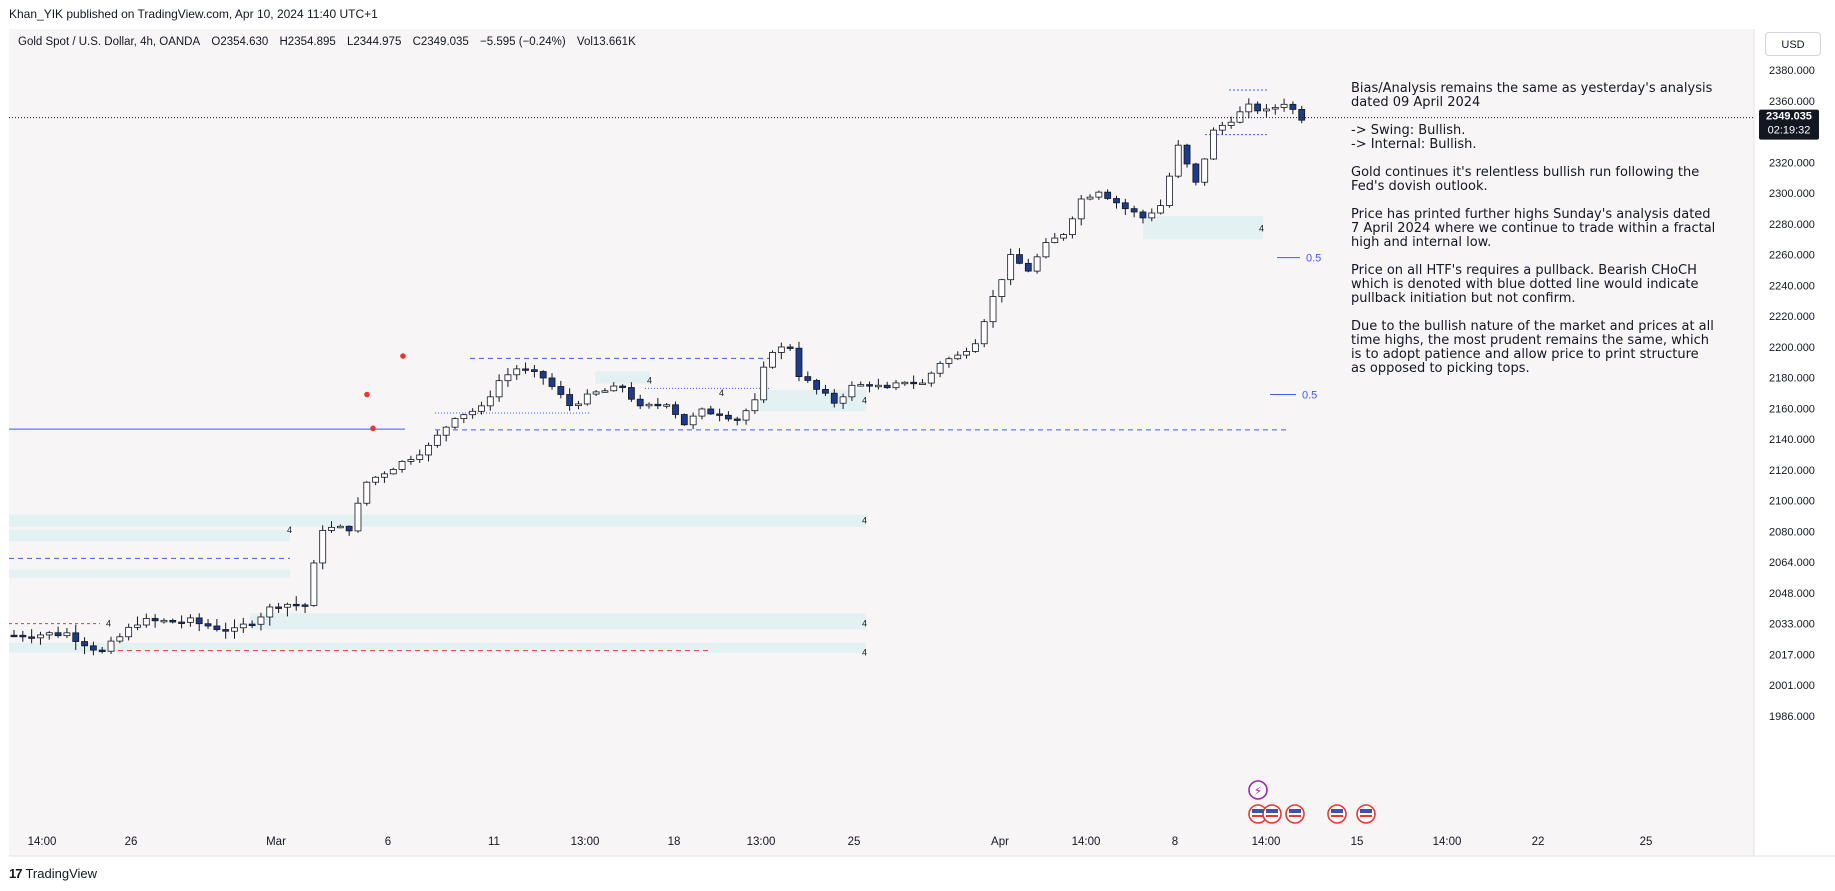 The height and width of the screenshot is (891, 1835). Describe the element at coordinates (1312, 802) in the screenshot. I see `economic-events: ⚡` at that location.